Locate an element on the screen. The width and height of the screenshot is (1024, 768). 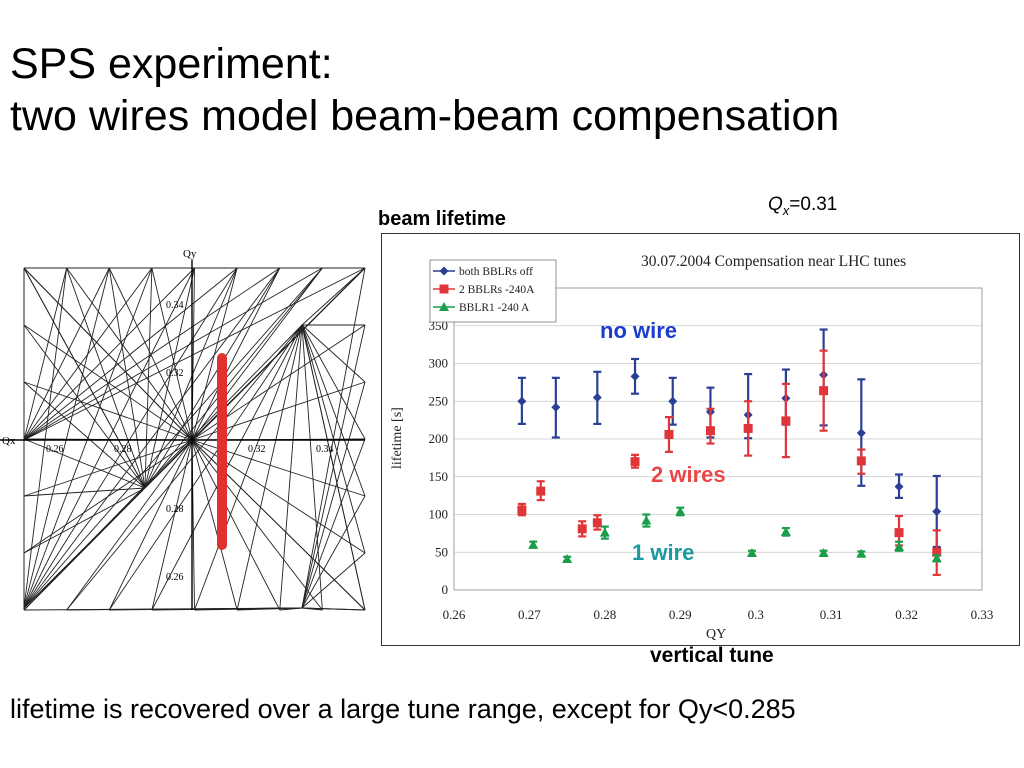
data-point-s1-p8 is located at coordinates (786, 421).